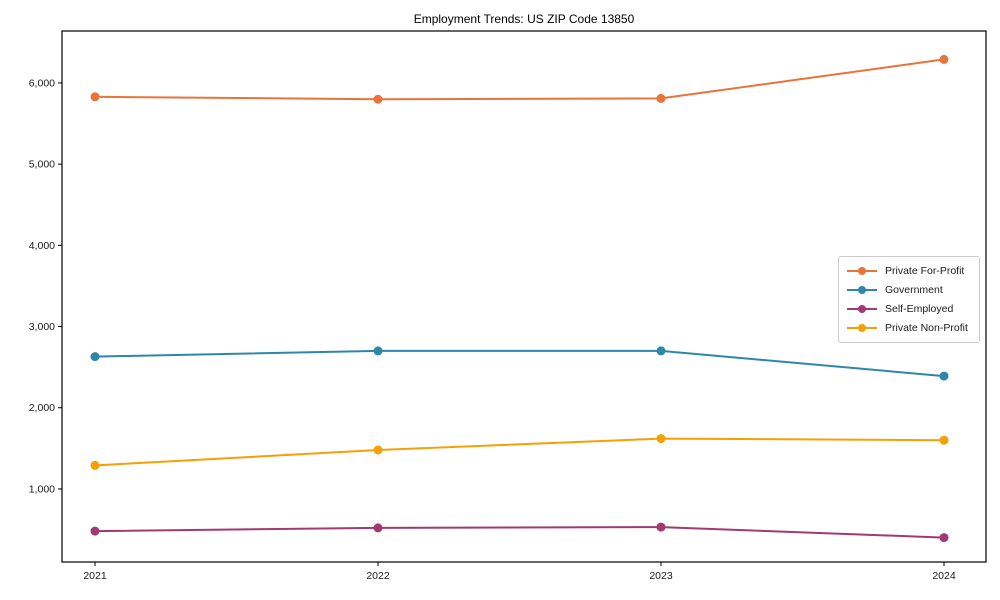 The height and width of the screenshot is (600, 1000). I want to click on y-tick-label: 3,000, so click(42, 327).